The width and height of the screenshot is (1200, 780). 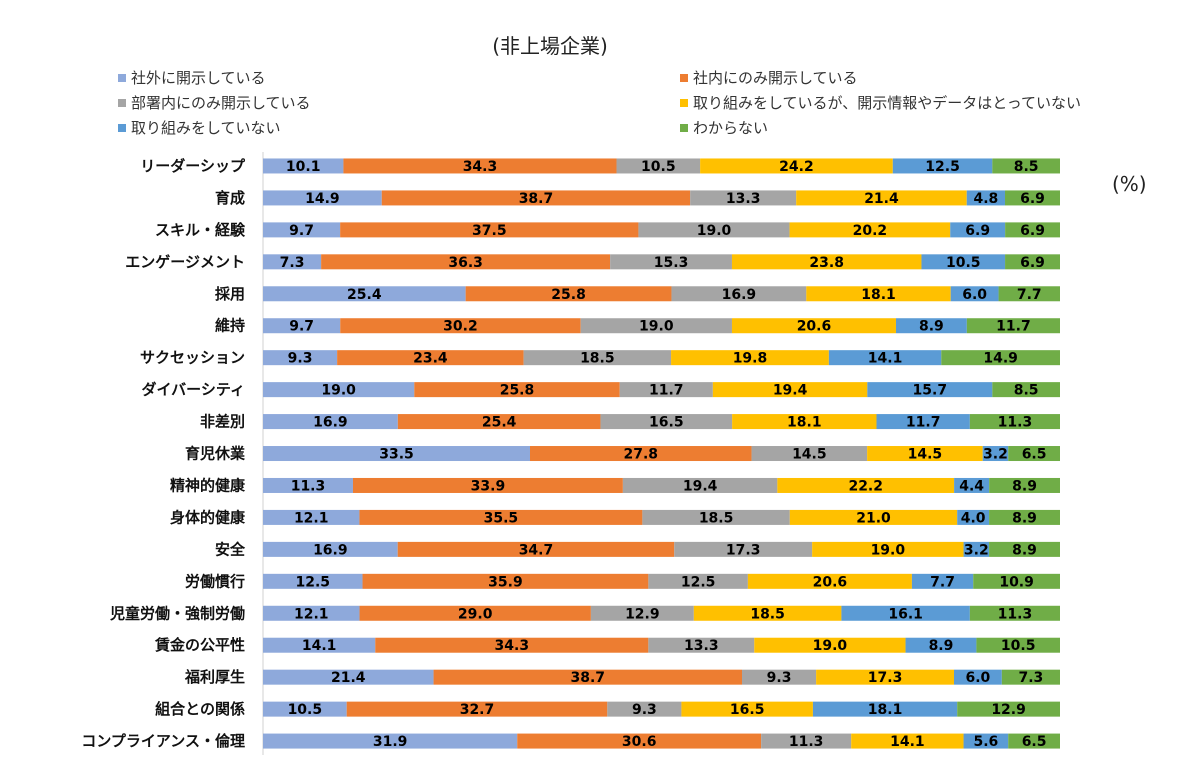 What do you see at coordinates (873, 518) in the screenshot?
I see `data-label: 21.0` at bounding box center [873, 518].